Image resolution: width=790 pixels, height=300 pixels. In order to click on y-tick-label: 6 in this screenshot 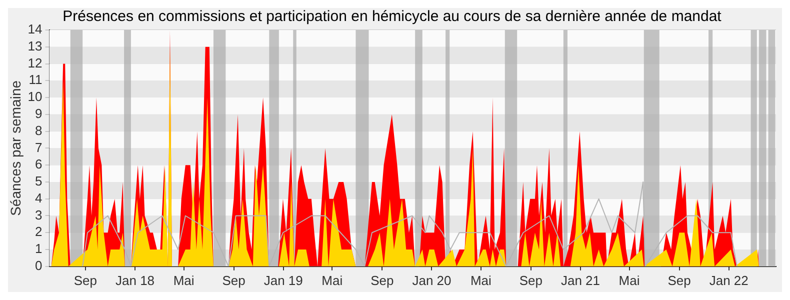, I will do `click(38, 164)`.